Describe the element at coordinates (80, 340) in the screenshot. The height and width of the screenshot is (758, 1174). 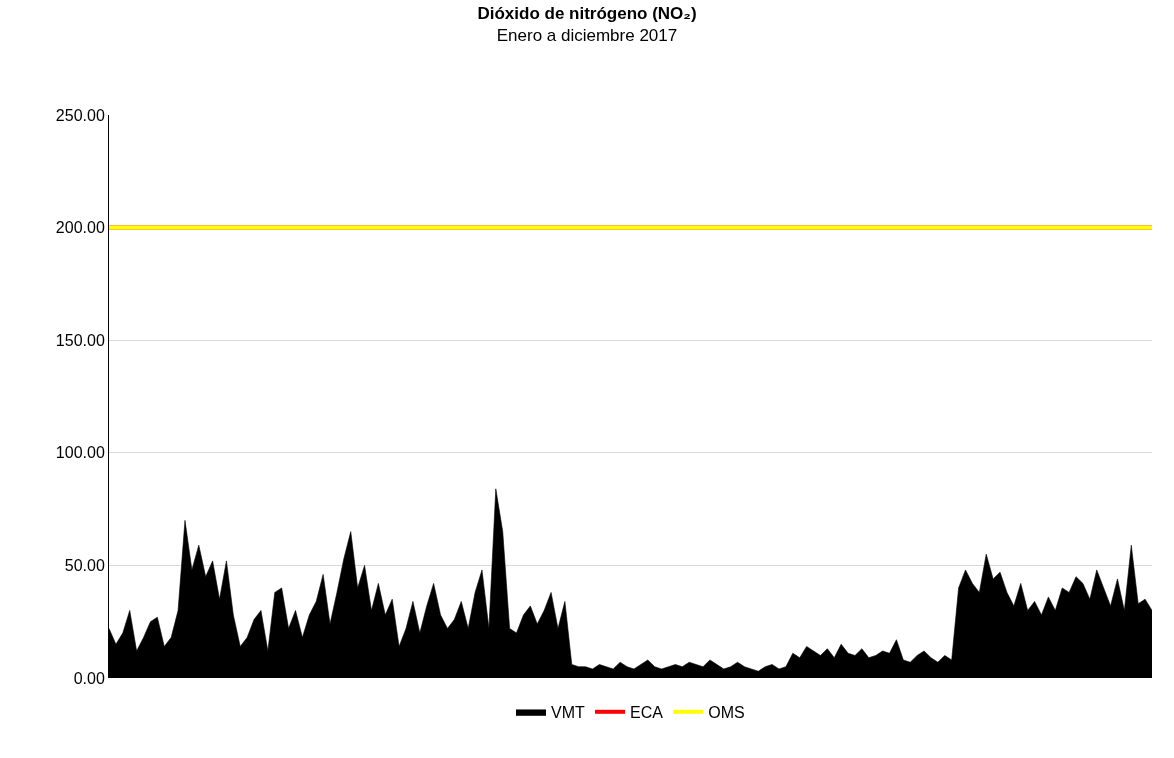
I see `y-tick-label: 150.00` at that location.